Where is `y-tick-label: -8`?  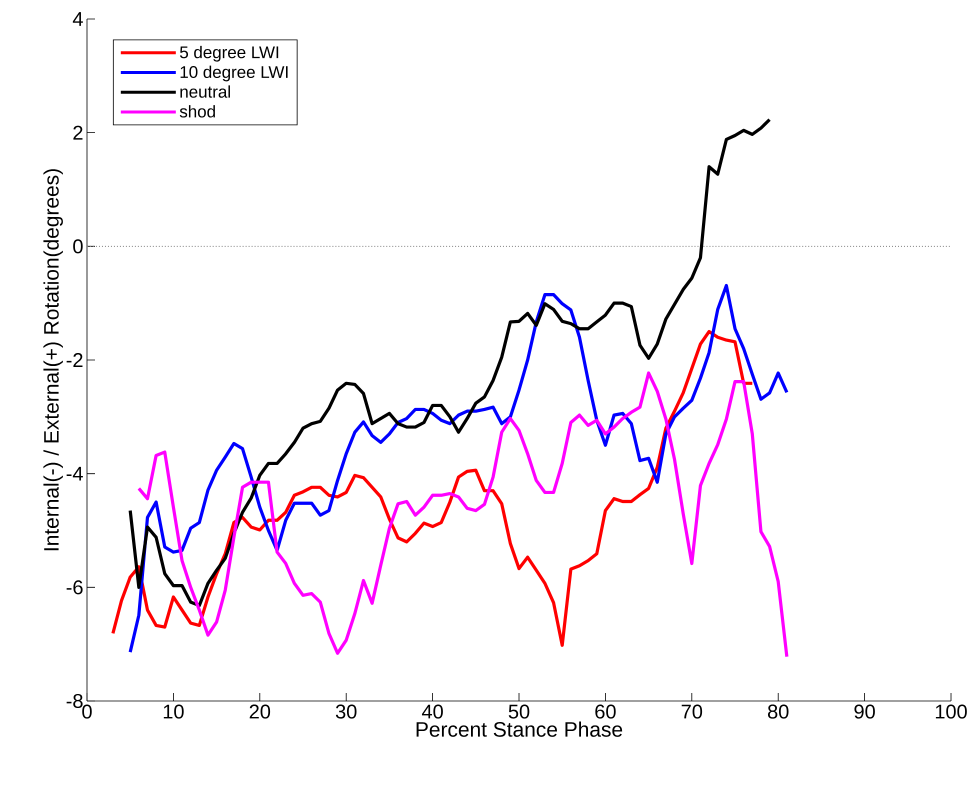
y-tick-label: -8 is located at coordinates (74, 701).